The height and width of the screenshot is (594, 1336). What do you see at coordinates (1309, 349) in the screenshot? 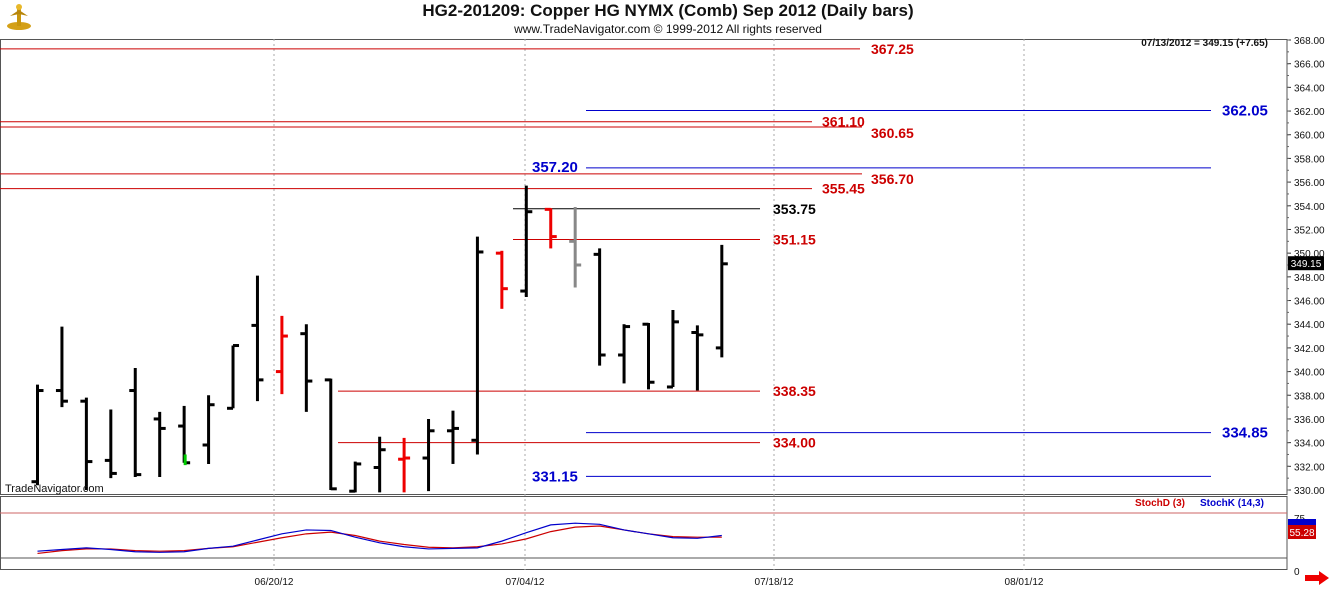
I see `y-tick-label: 342.00` at bounding box center [1309, 349].